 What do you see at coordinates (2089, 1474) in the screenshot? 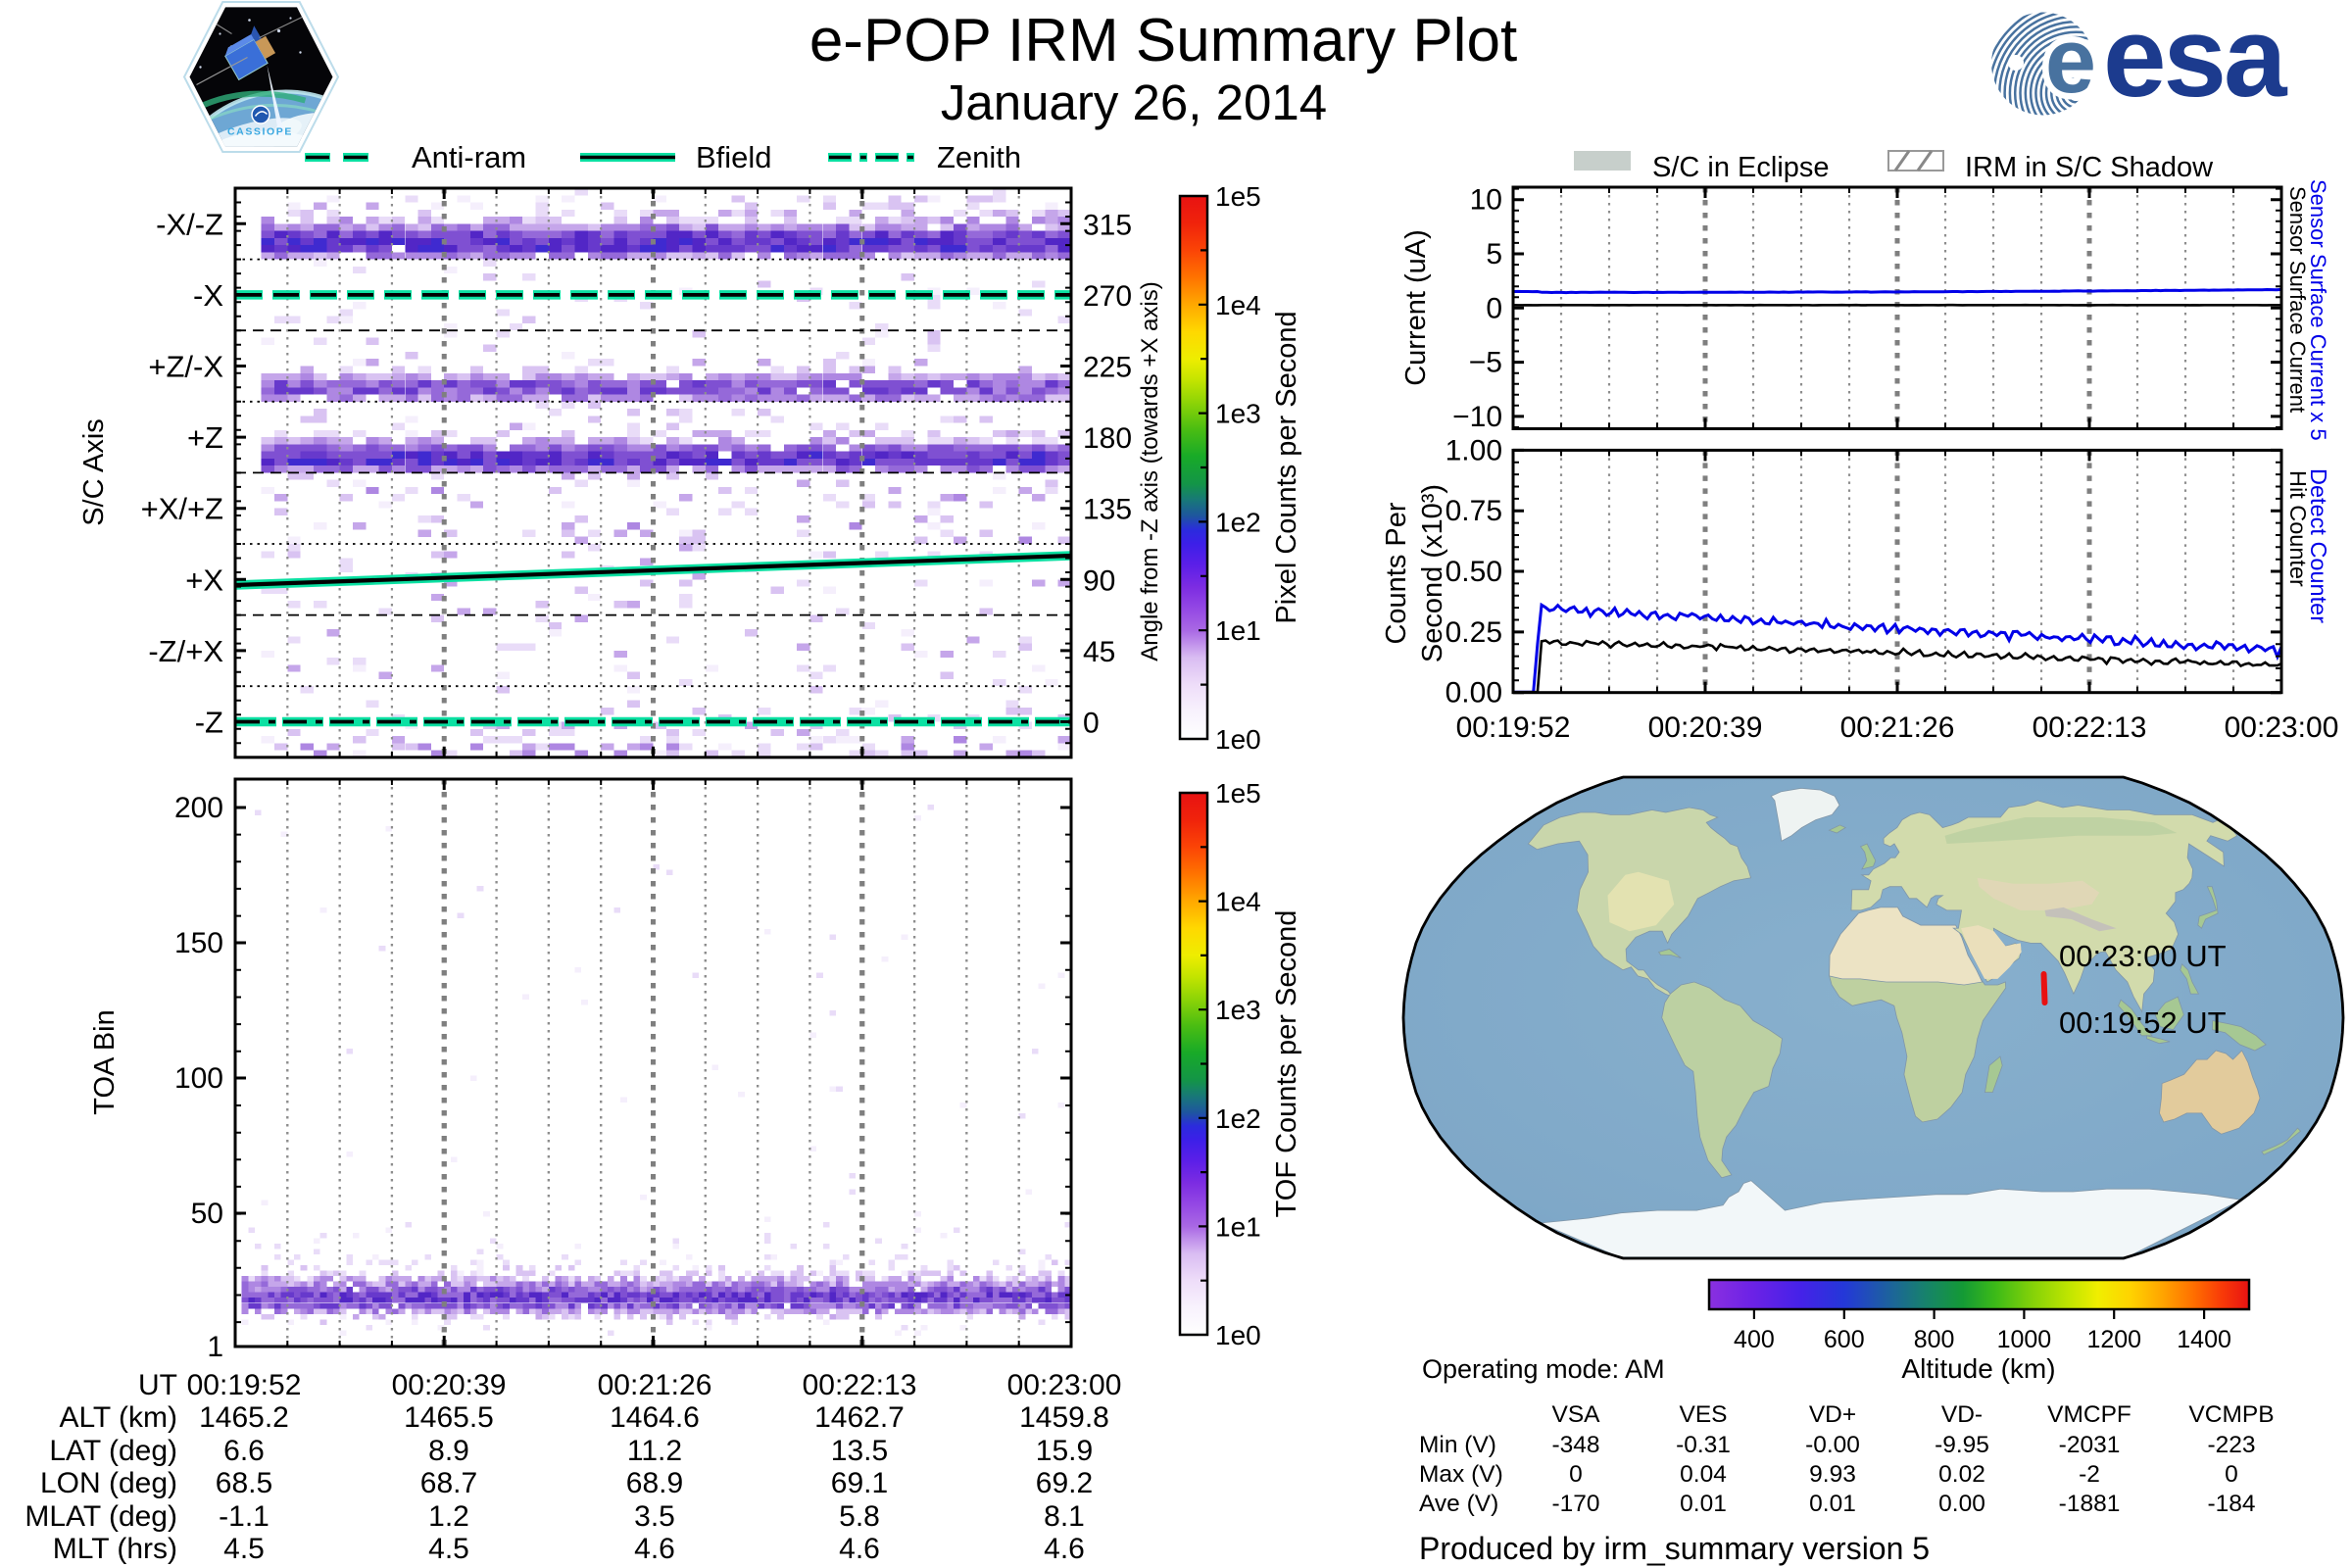
I see `svg-text: -2` at bounding box center [2089, 1474].